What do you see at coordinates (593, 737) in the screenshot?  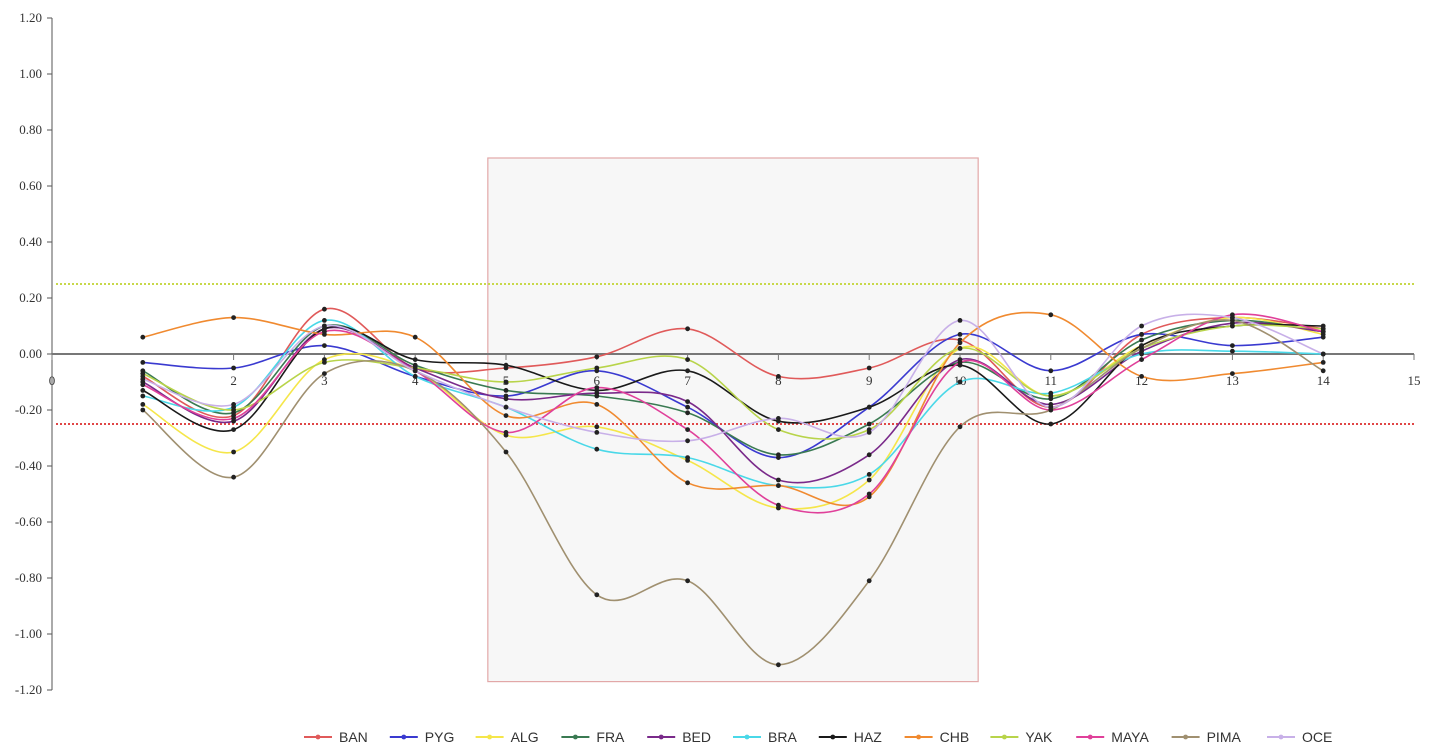 I see `legend-item-fra: FRA` at bounding box center [593, 737].